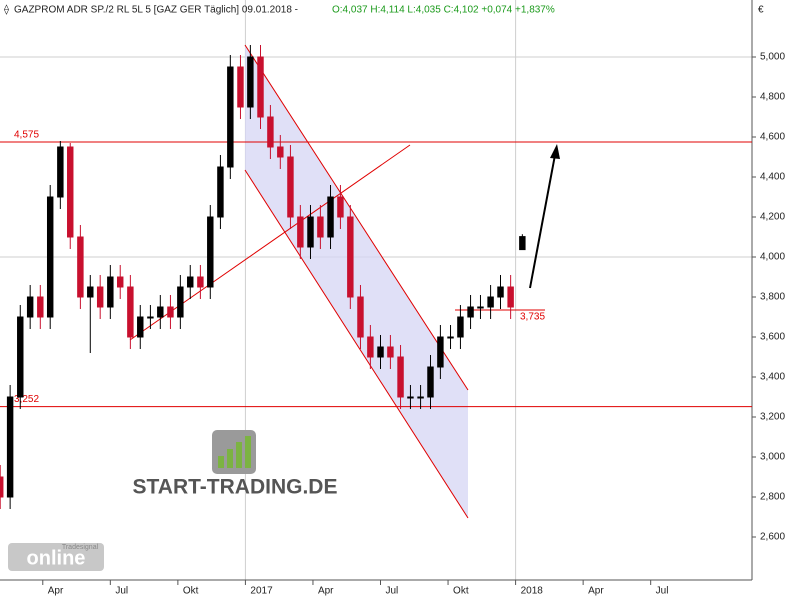 This screenshot has height=600, width=800. What do you see at coordinates (772, 97) in the screenshot?
I see `y-tick-label: 4,800` at bounding box center [772, 97].